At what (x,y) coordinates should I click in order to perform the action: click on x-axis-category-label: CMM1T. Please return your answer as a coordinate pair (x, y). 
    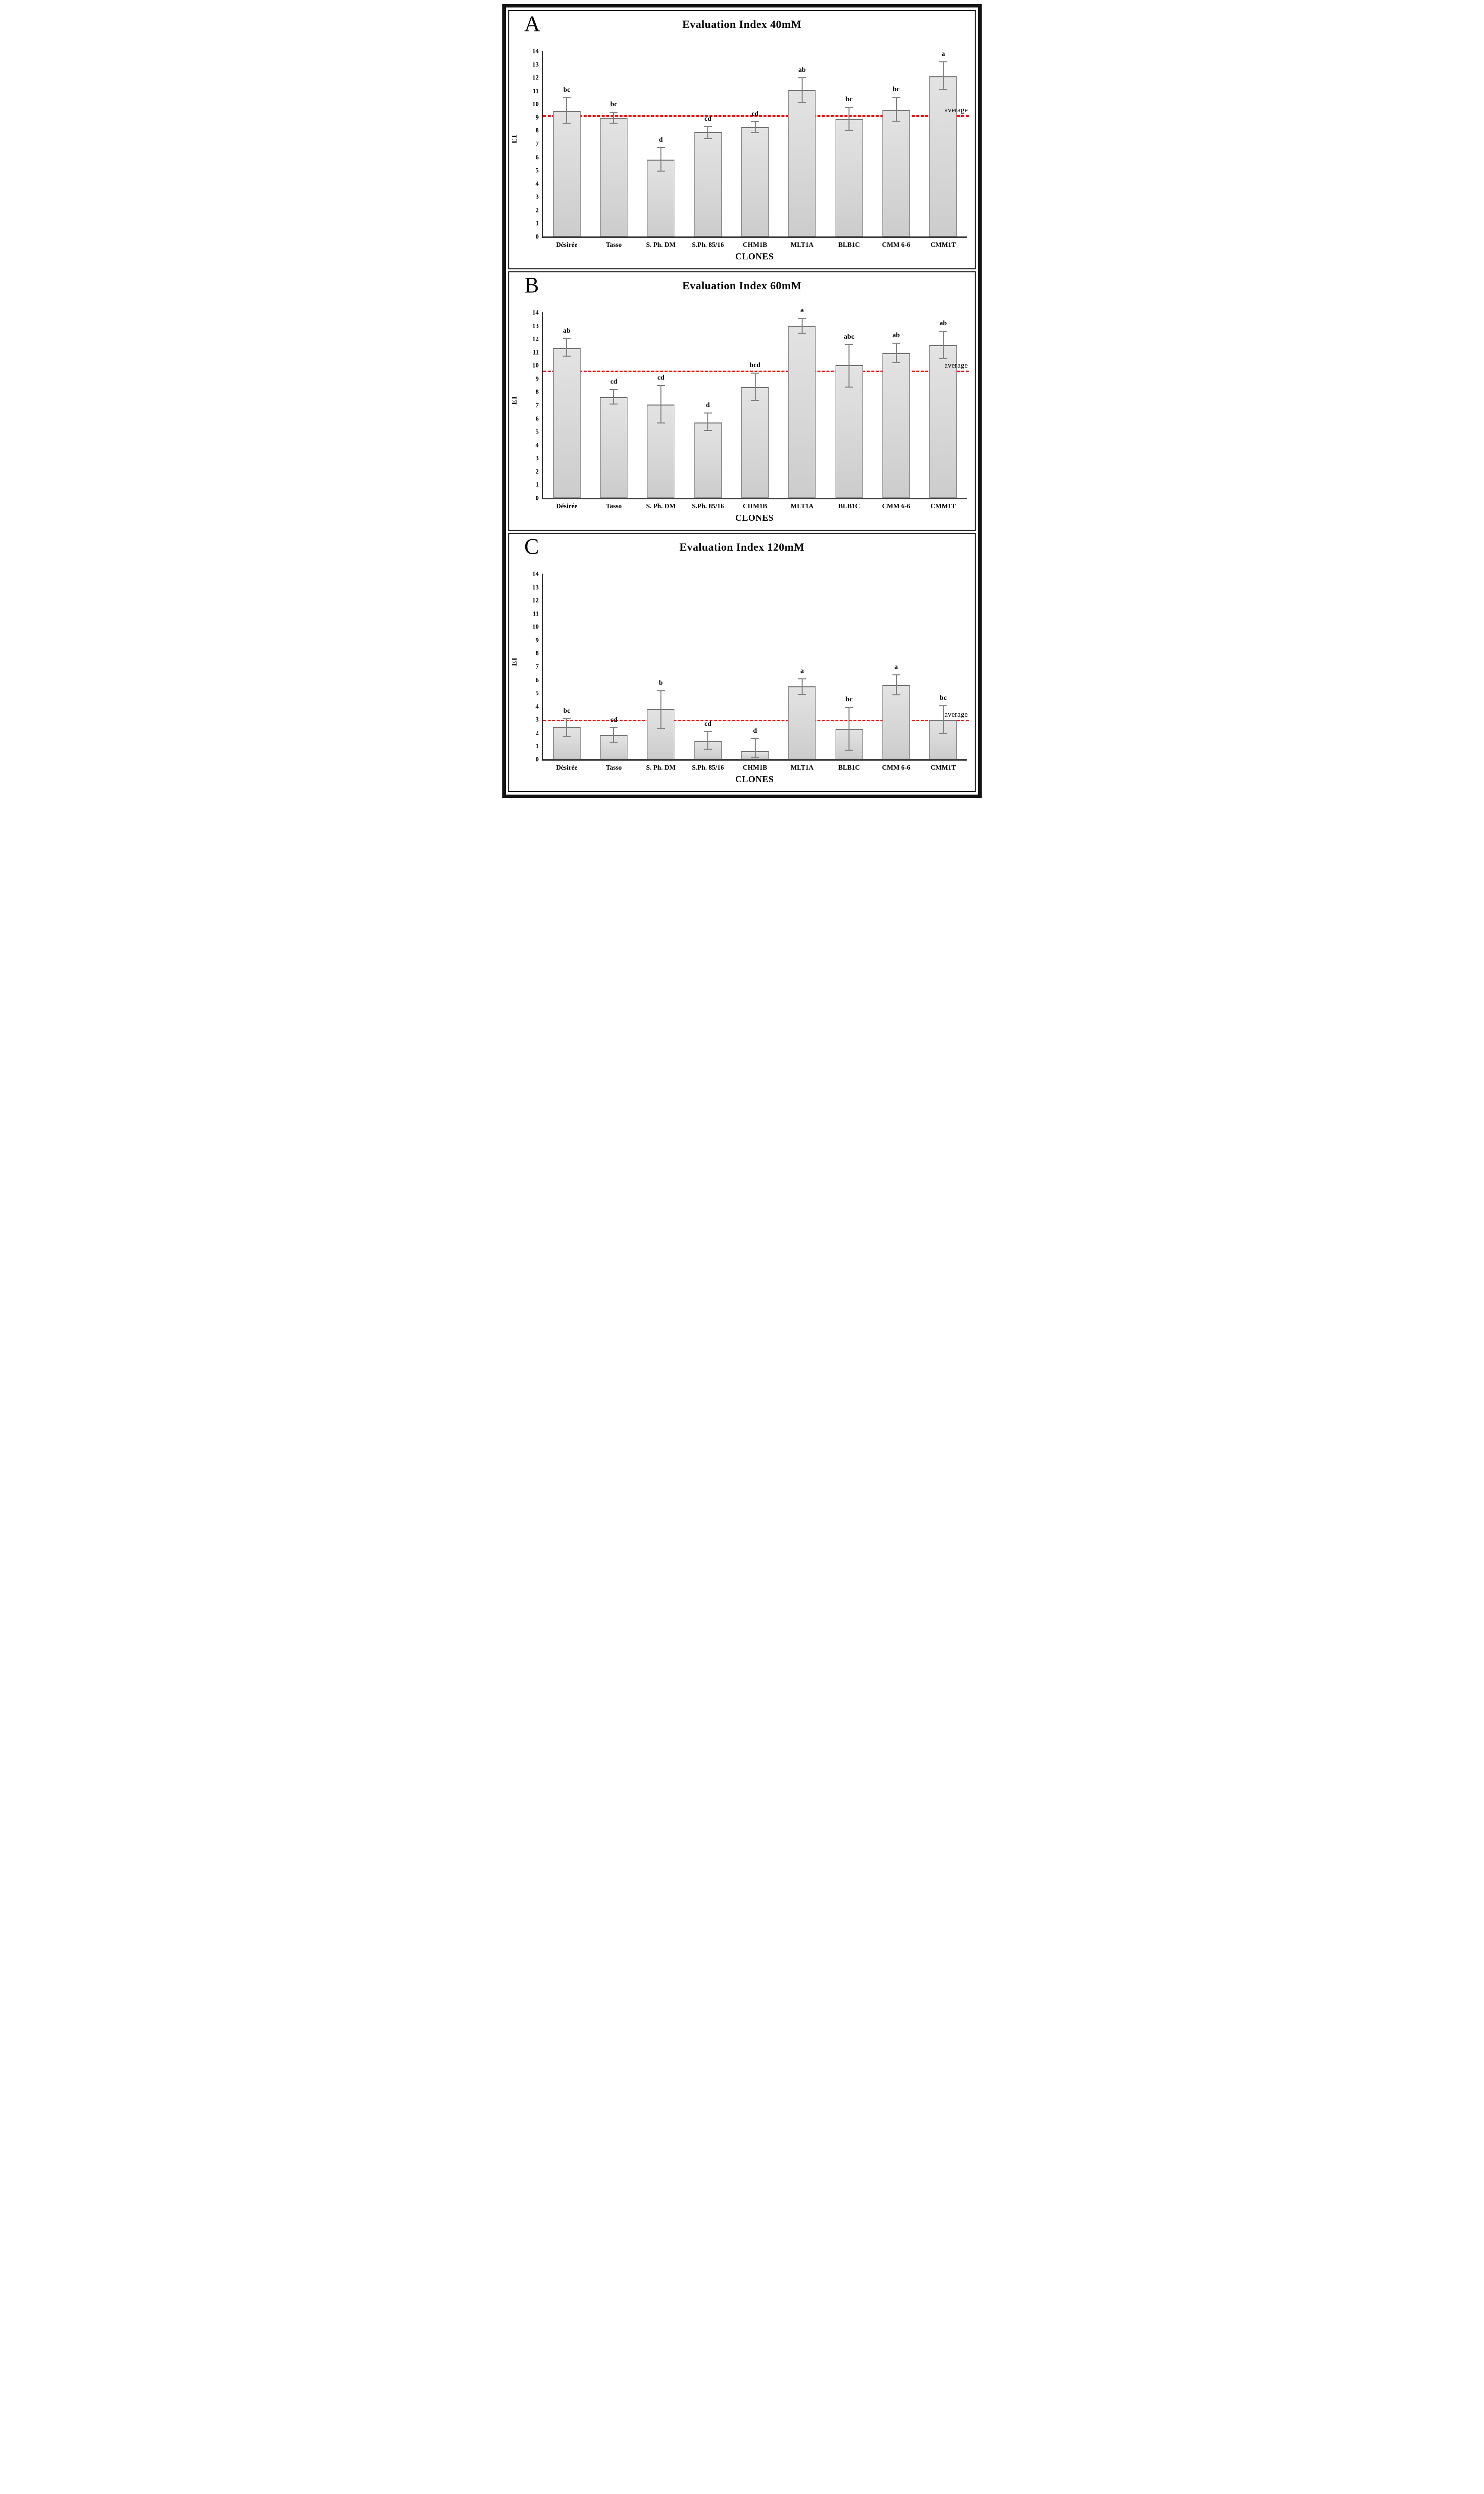
    Looking at the image, I should click on (943, 244).